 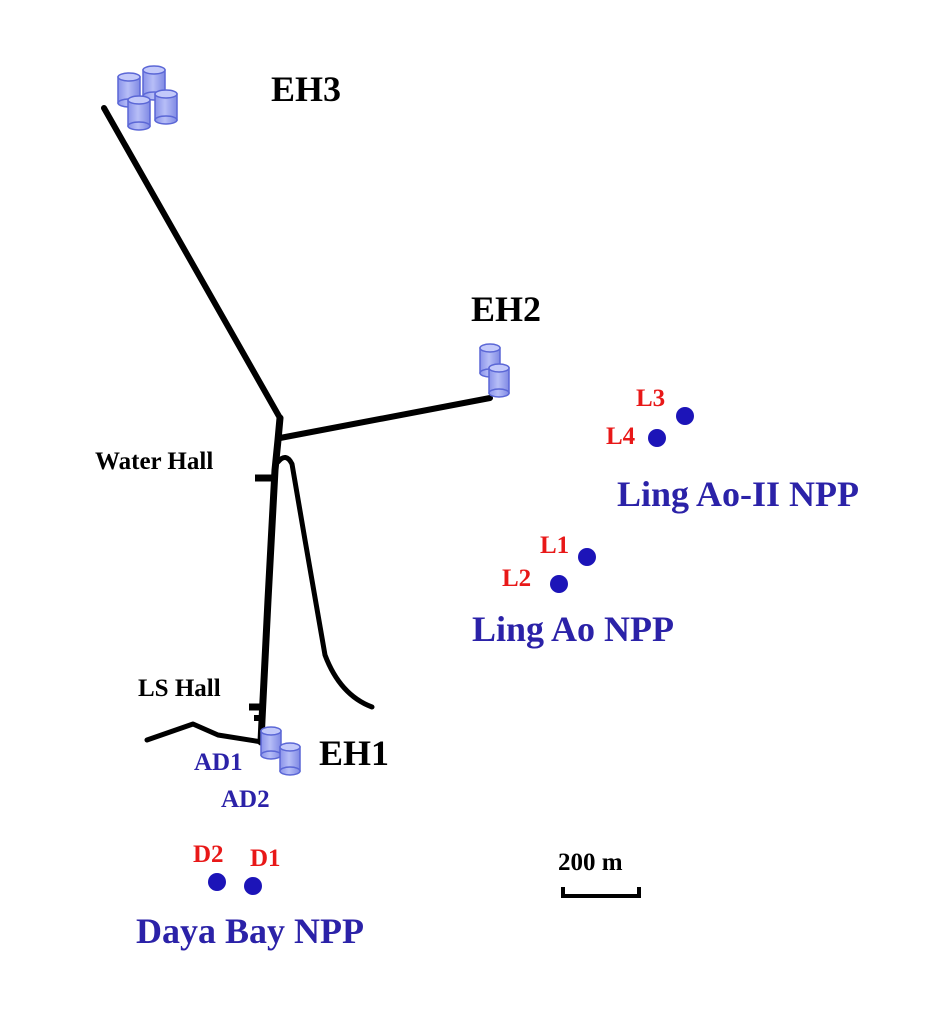 I want to click on main-tunnel-to-eh1, so click(x=270, y=580).